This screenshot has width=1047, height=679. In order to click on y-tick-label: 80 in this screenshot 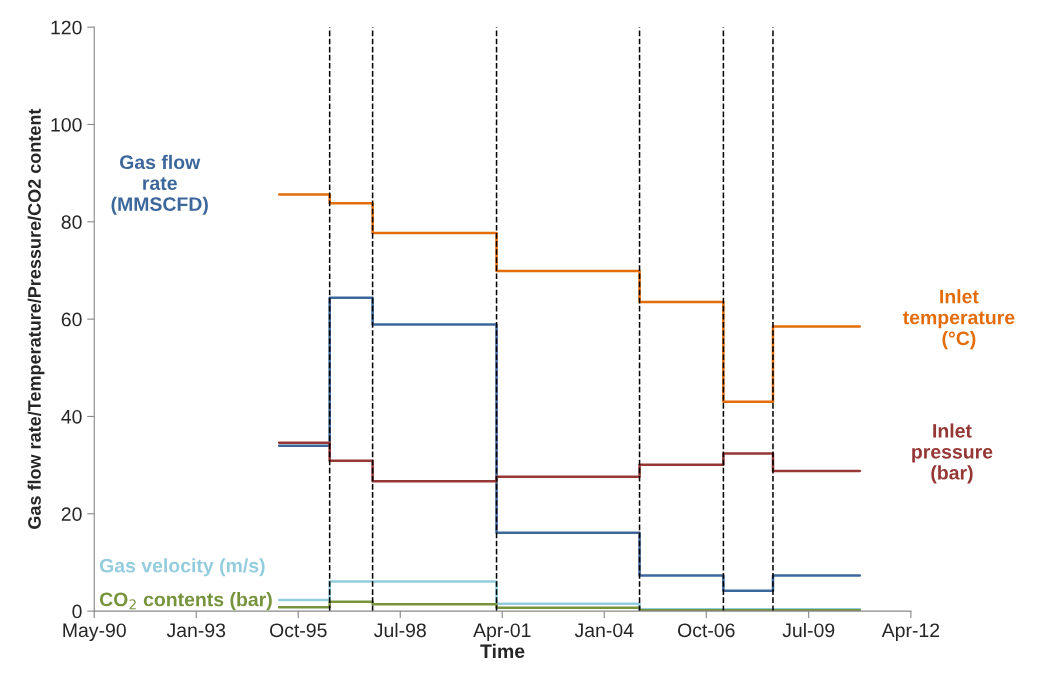, I will do `click(71, 222)`.